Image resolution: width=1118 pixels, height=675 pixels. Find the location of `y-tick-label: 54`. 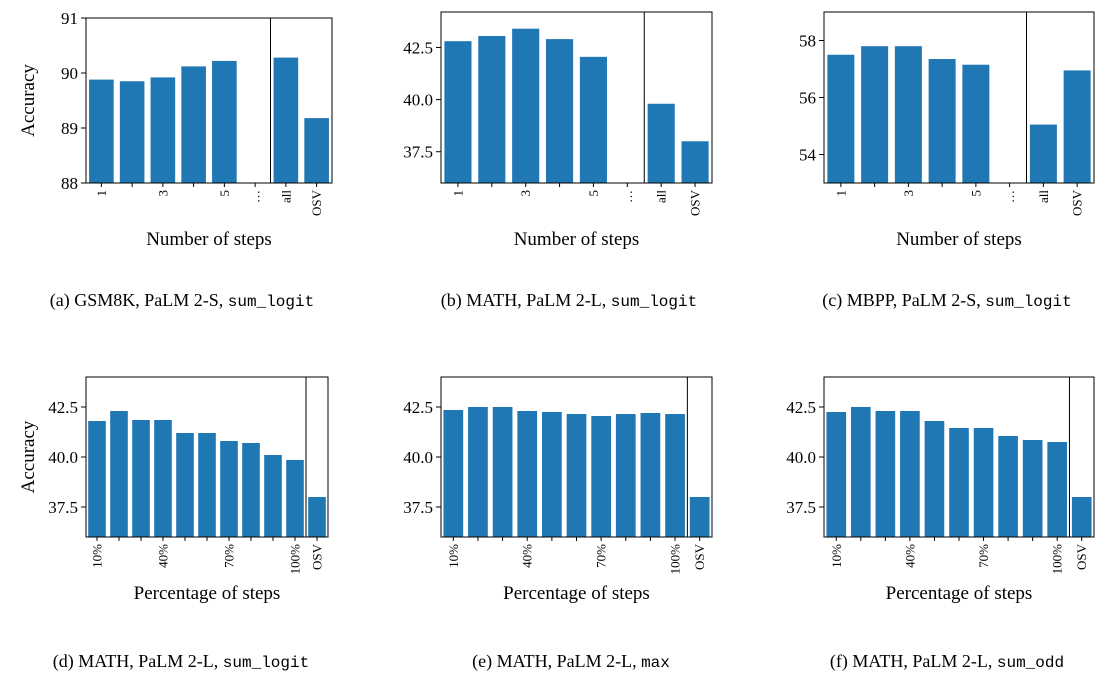

y-tick-label: 54 is located at coordinates (808, 155).